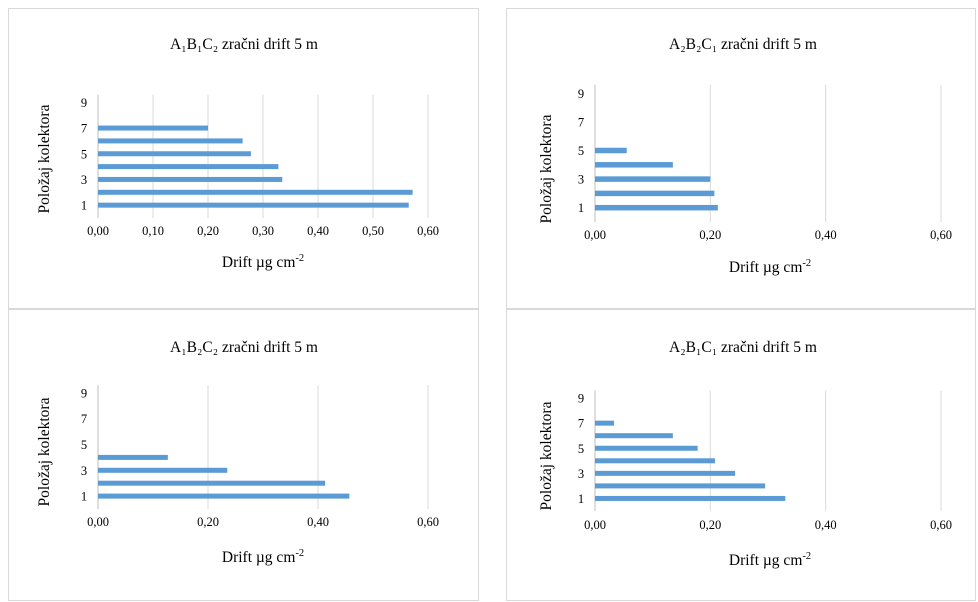 The height and width of the screenshot is (602, 978). I want to click on chart-title: A₂B₁C₁ zračni drift 5 m, so click(743, 347).